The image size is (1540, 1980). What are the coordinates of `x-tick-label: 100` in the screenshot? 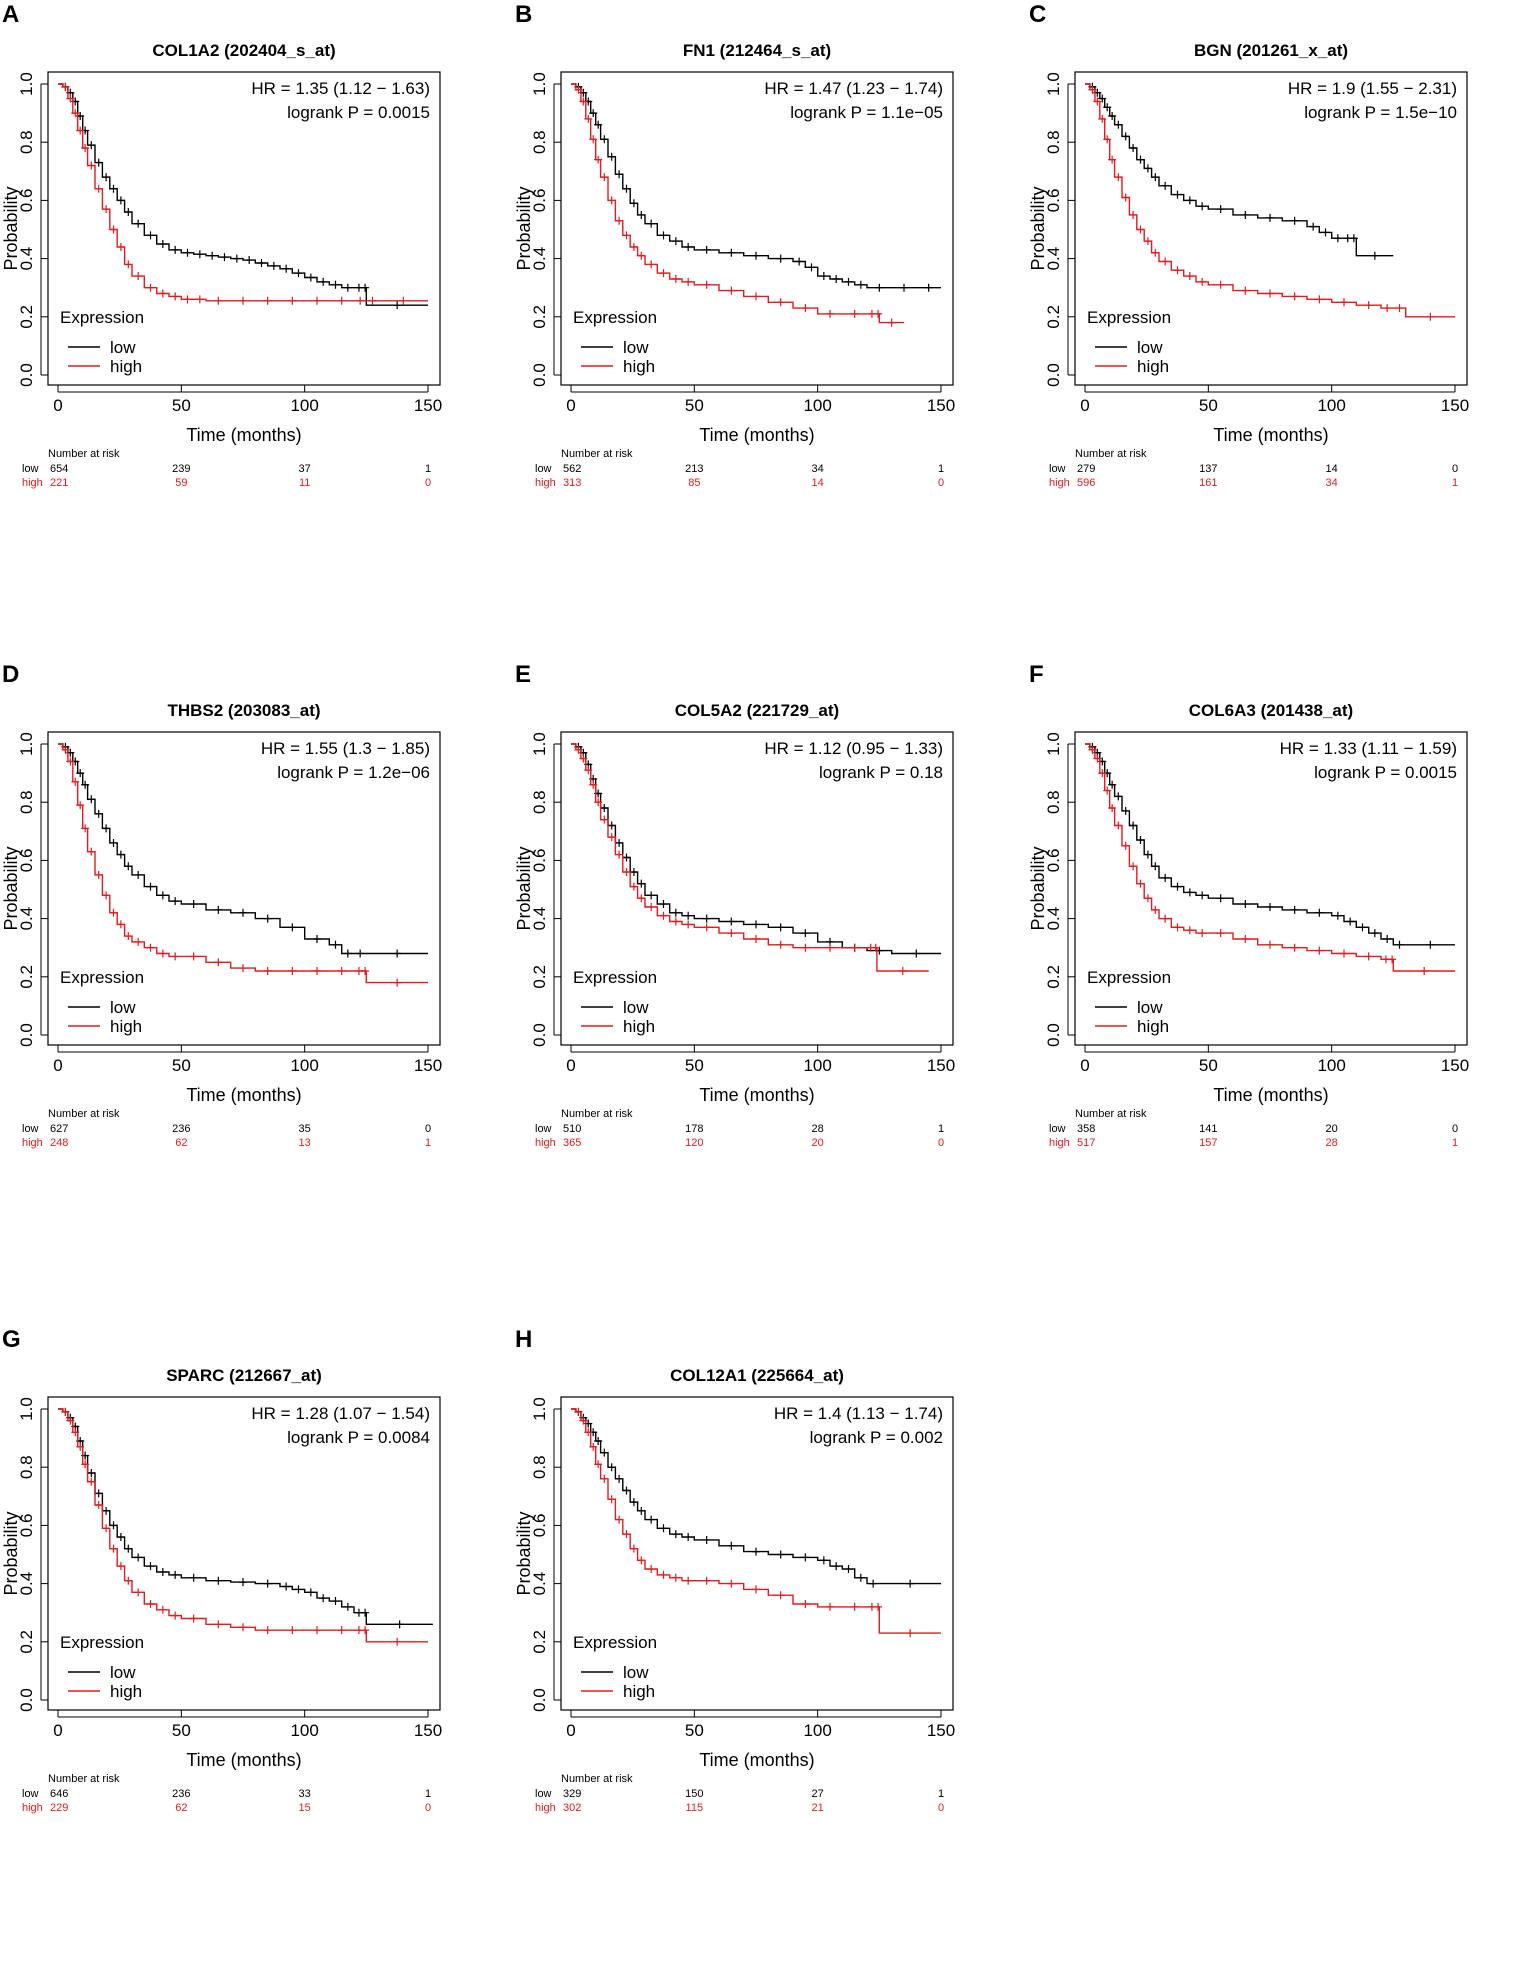 It's located at (817, 1065).